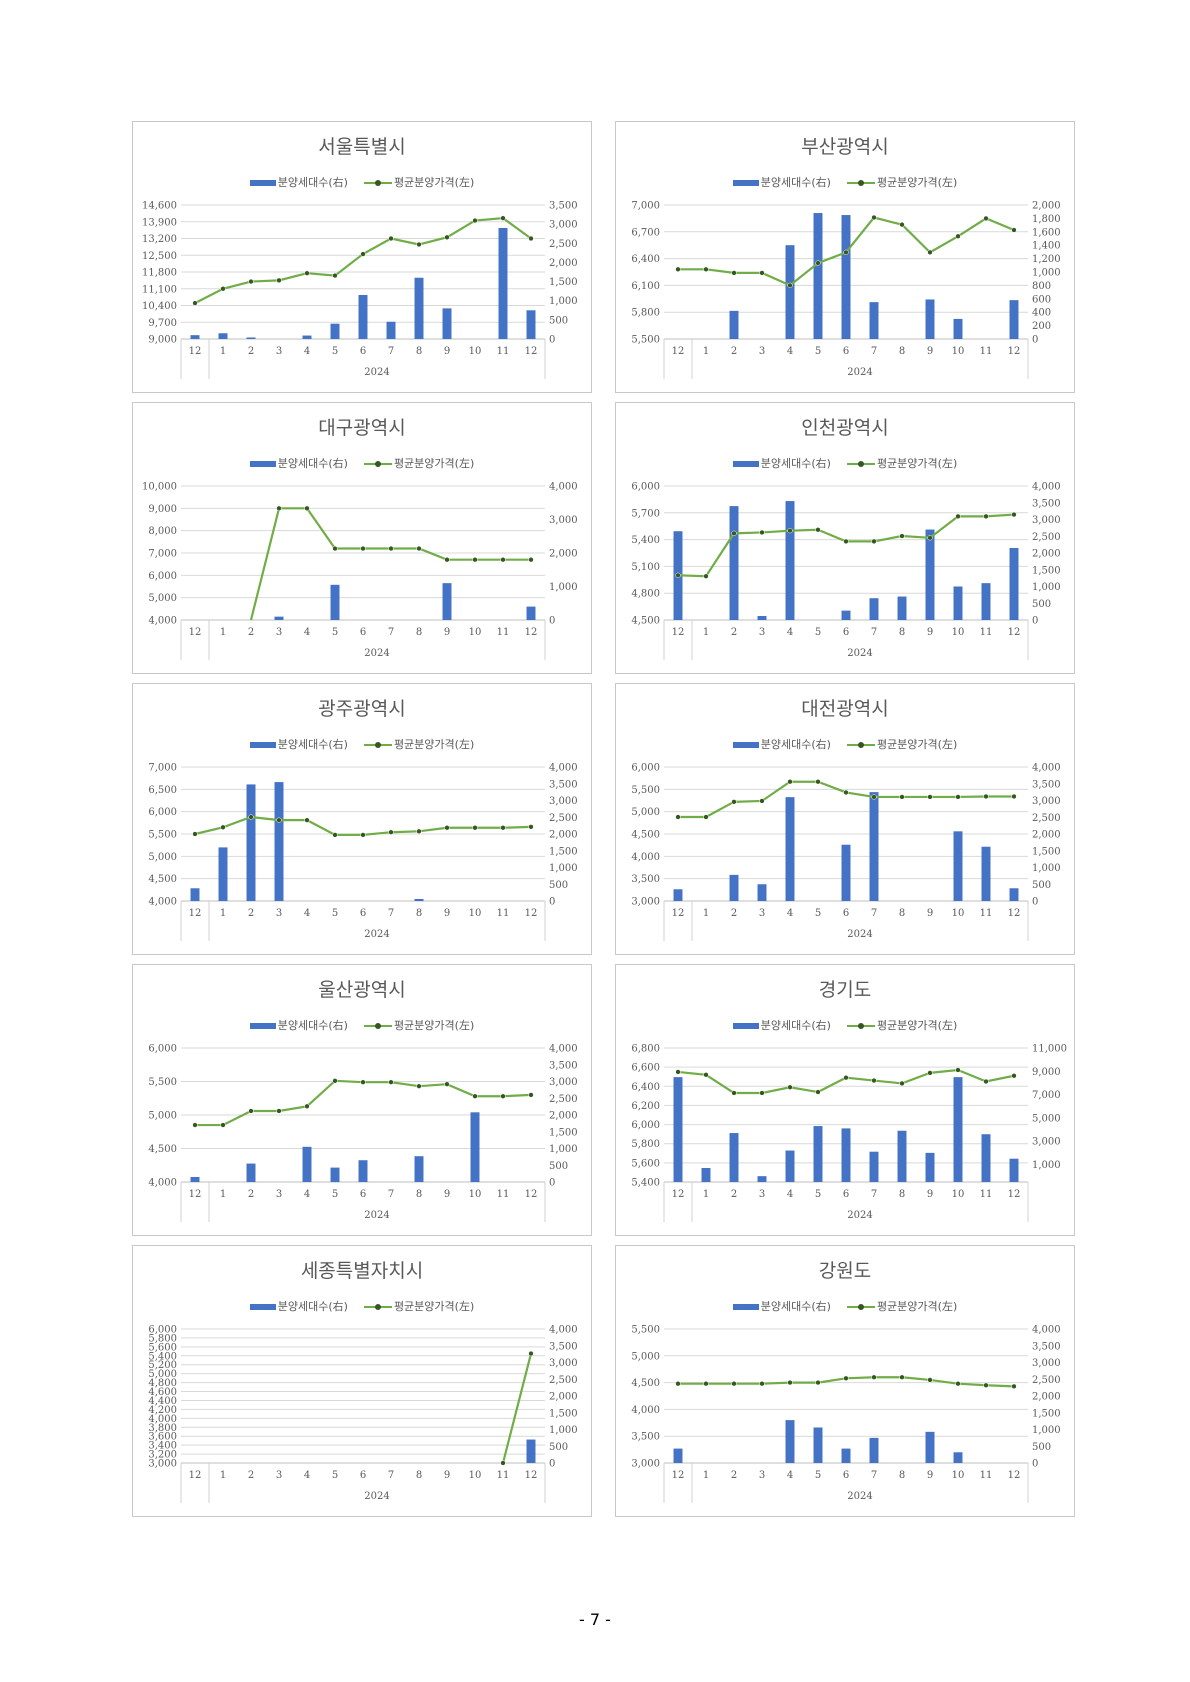  What do you see at coordinates (563, 1099) in the screenshot?
I see `right-tick-label: 2,500` at bounding box center [563, 1099].